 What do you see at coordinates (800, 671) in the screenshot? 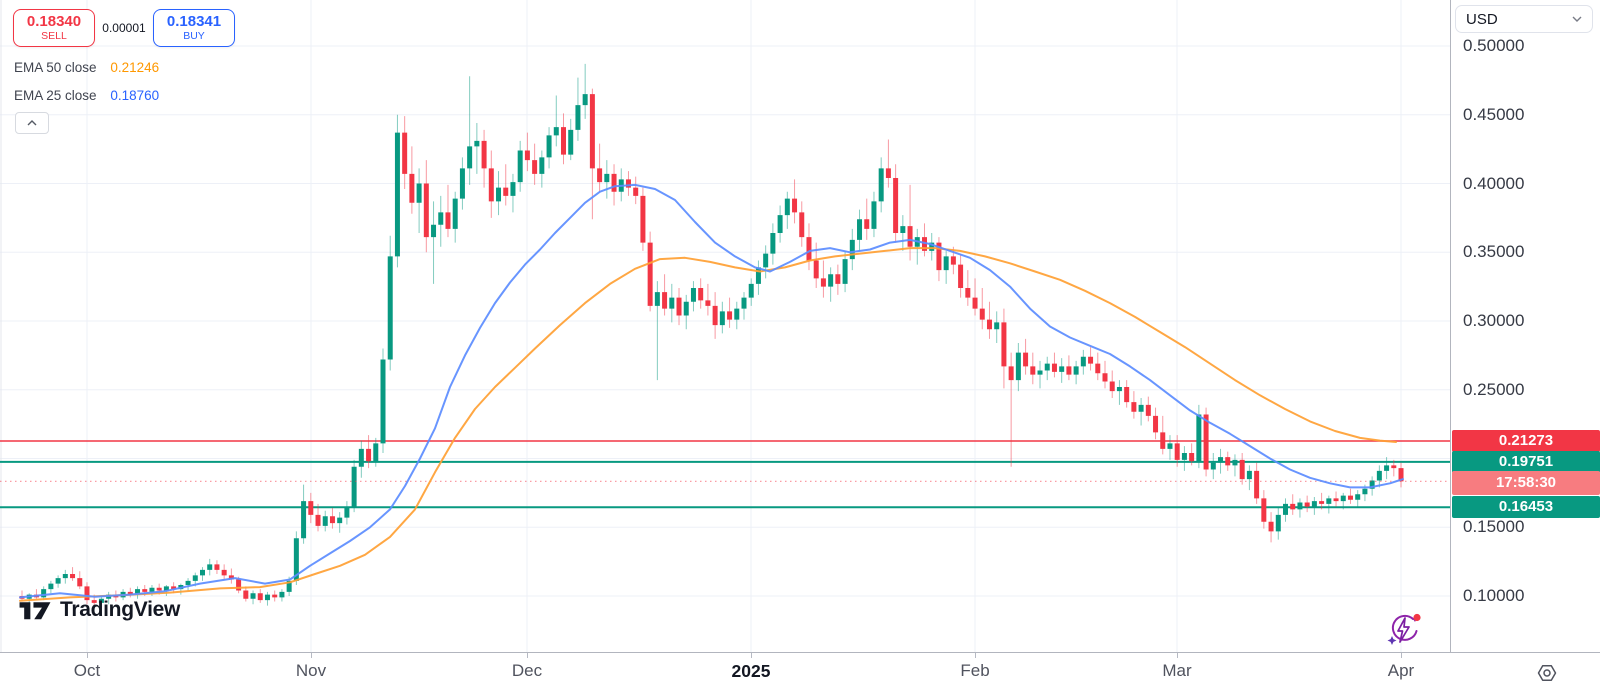
I see `time-axis: Oct Nov Dec 2025 Feb Mar Apr` at bounding box center [800, 671].